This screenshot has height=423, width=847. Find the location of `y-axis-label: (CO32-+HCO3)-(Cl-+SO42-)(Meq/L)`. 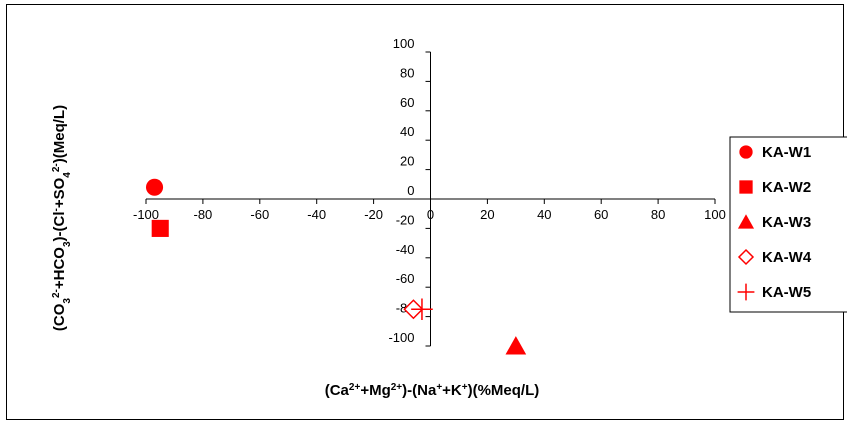

y-axis-label: (CO32-+HCO3)-(Cl-+SO42-)(Meq/L) is located at coordinates (62, 218).